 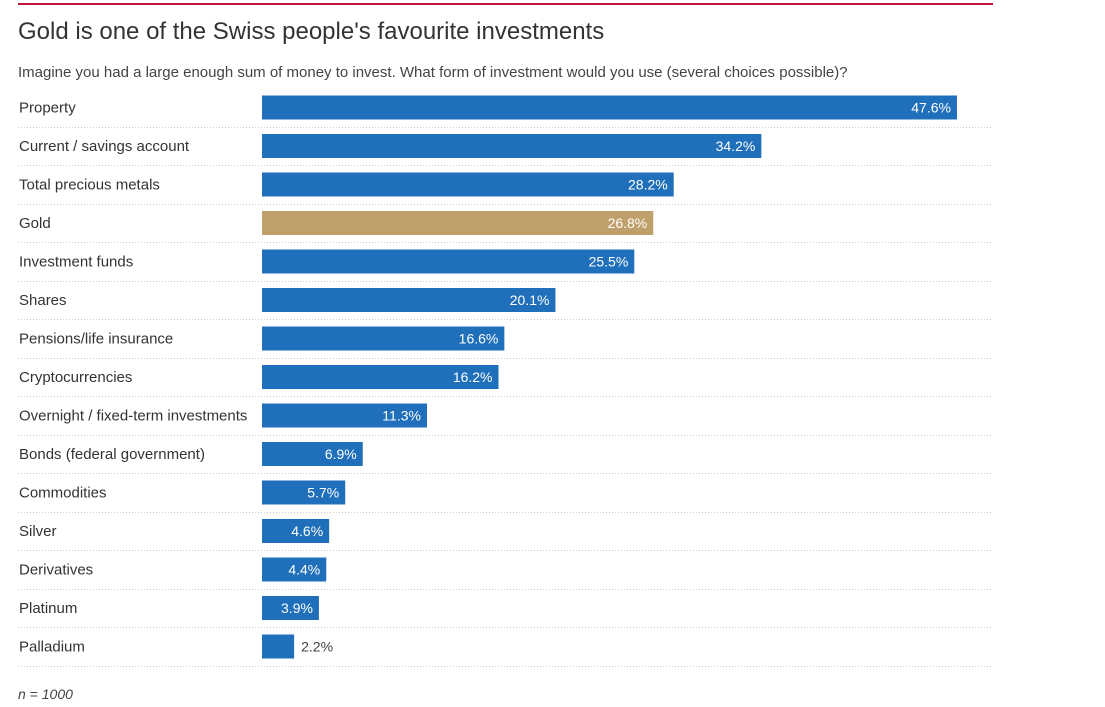 I want to click on value-label: 34.2%, so click(x=736, y=146).